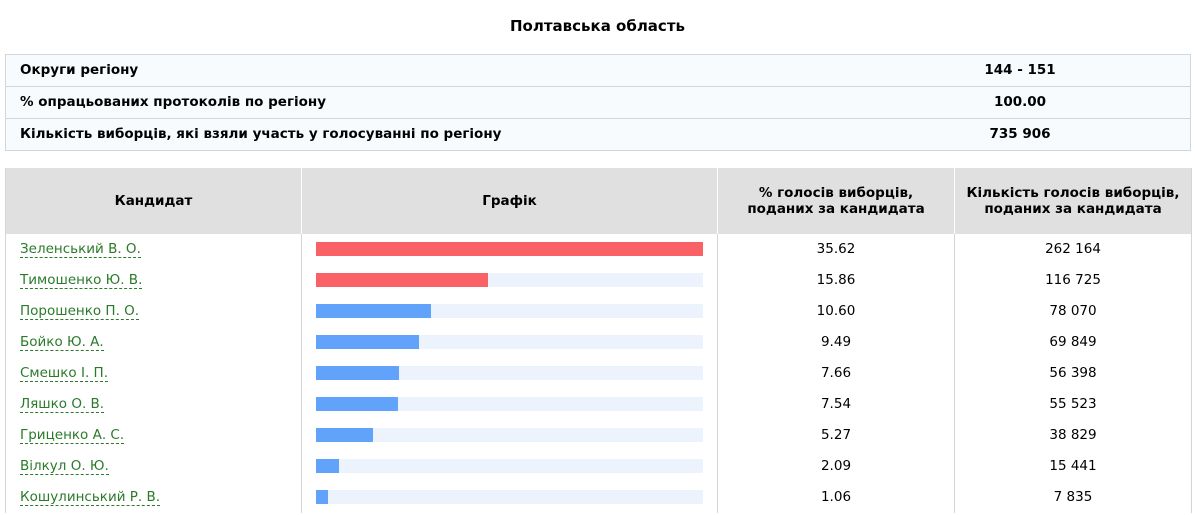  I want to click on percent-cell: 5.27, so click(836, 435).